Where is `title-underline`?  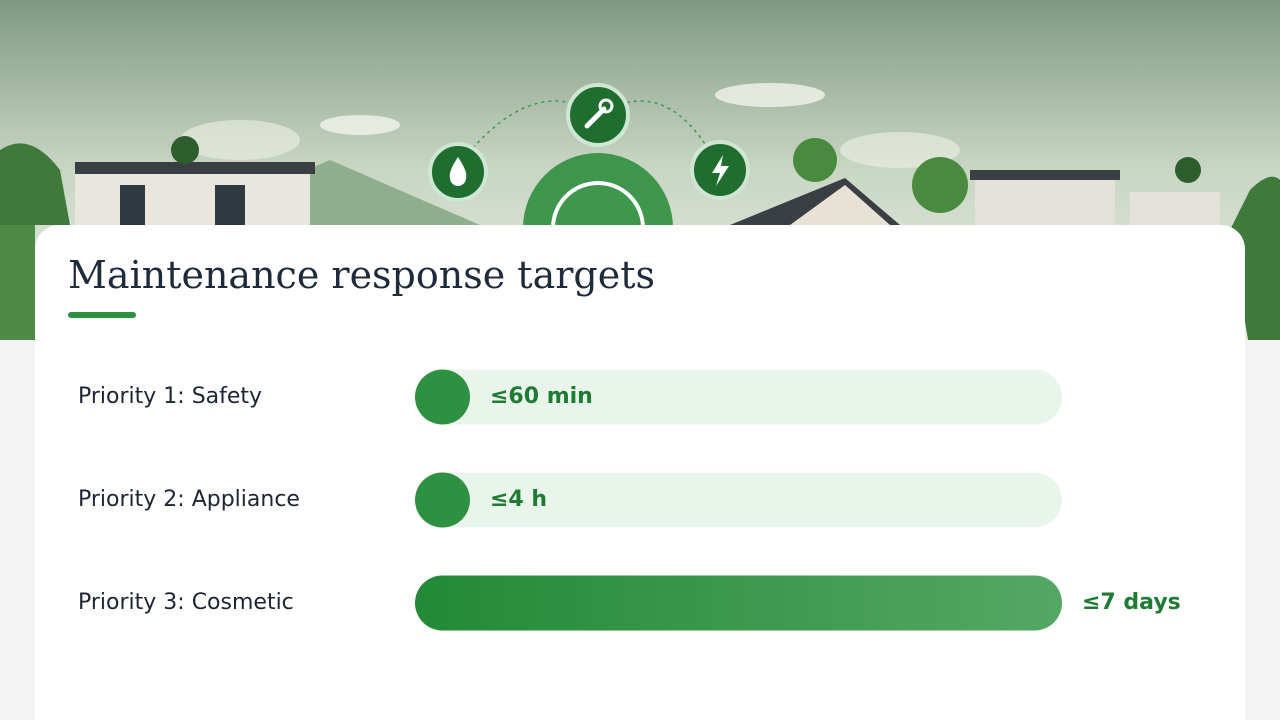 title-underline is located at coordinates (102, 315).